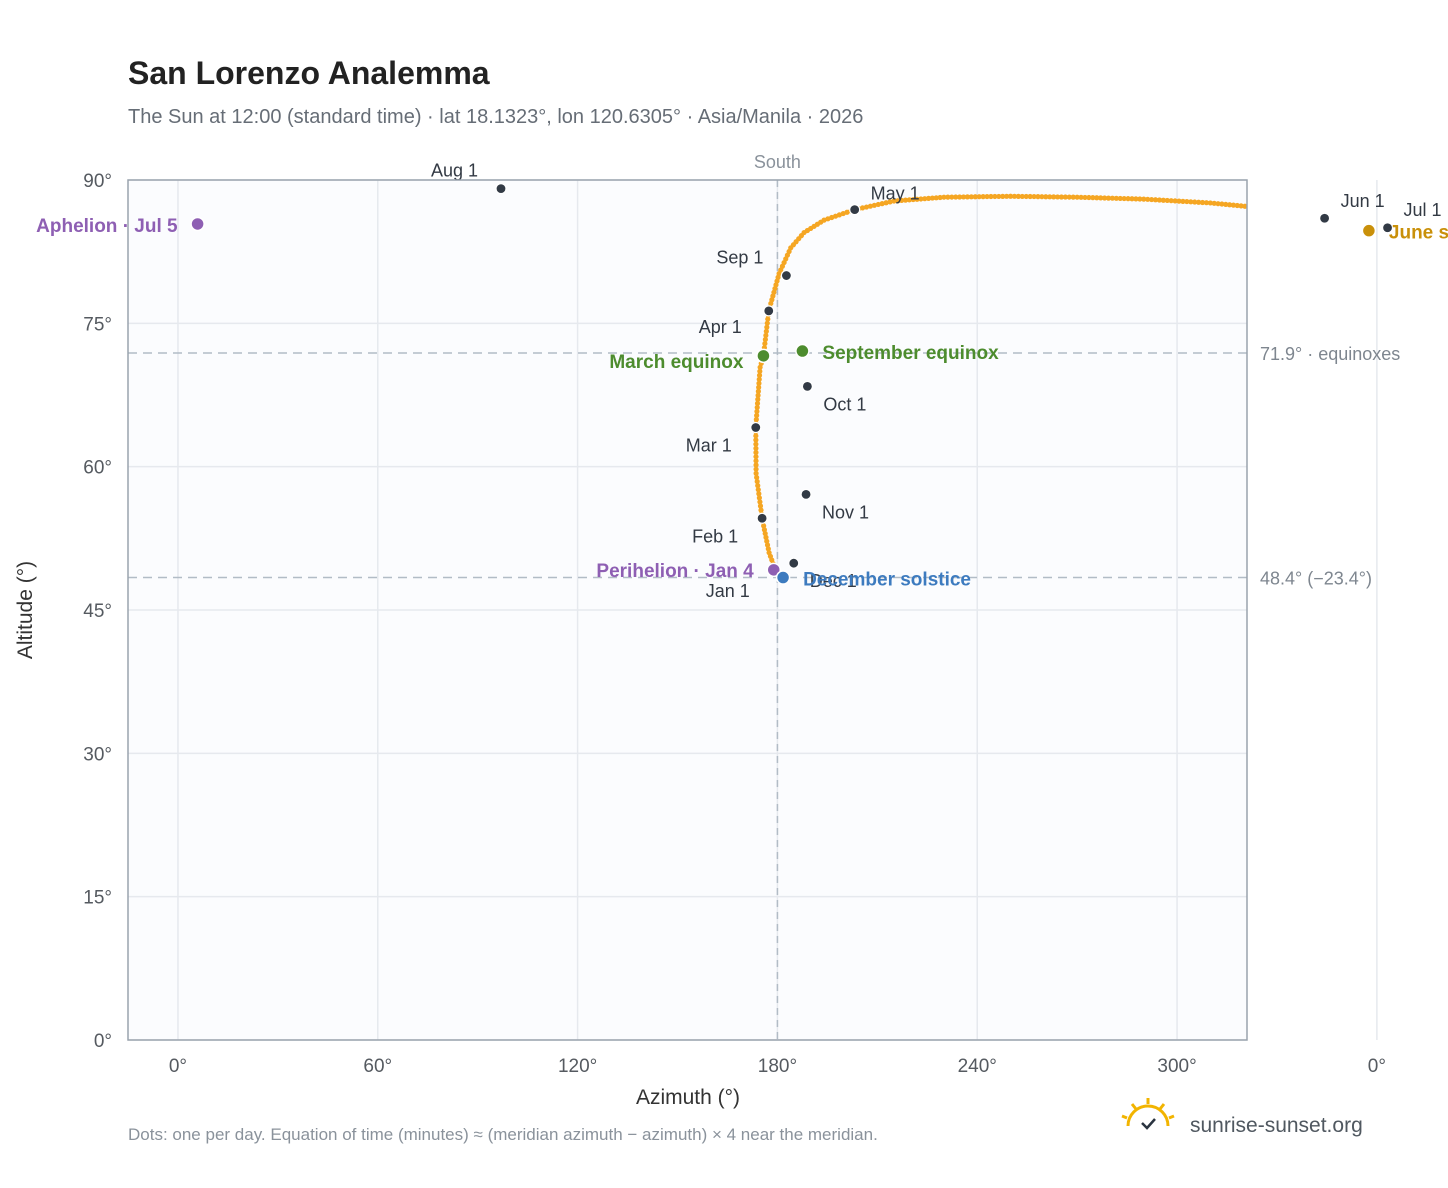 This screenshot has height=1188, width=1448. Describe the element at coordinates (1148, 1114) in the screenshot. I see `sun-check-icon` at that location.